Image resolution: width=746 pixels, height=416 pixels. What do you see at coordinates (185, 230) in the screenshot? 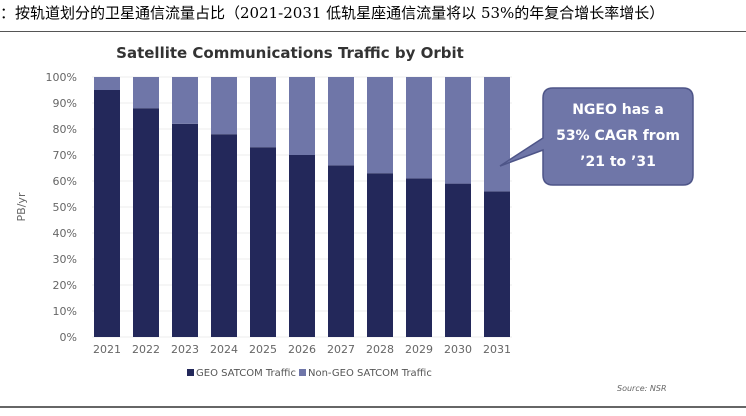
I see `bar-geo-2023` at bounding box center [185, 230].